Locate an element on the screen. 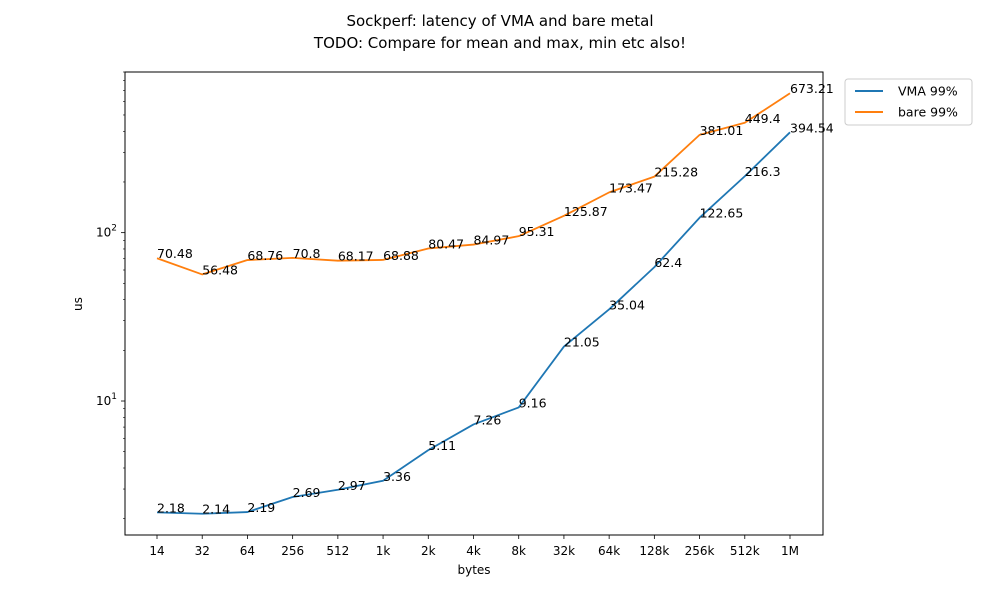  x-tick-label: 14 is located at coordinates (156, 551).